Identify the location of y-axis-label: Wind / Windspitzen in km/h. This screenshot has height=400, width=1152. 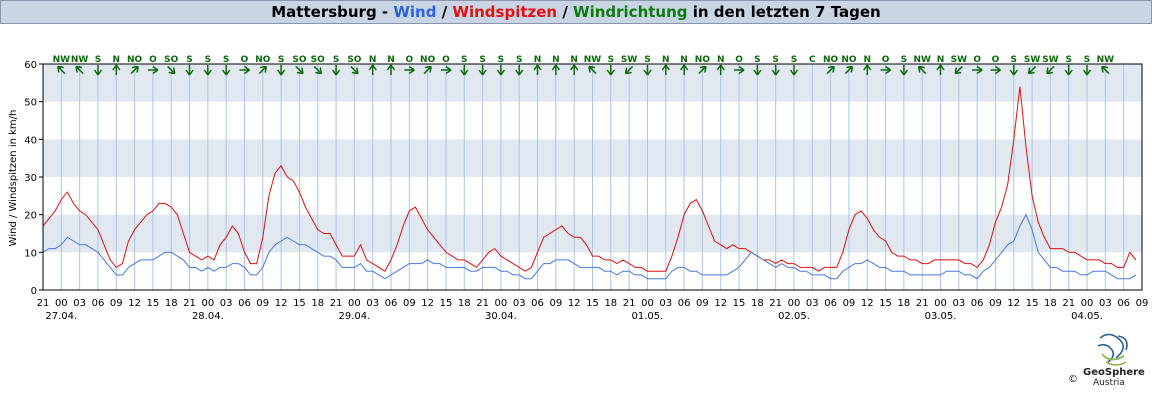
(13, 178).